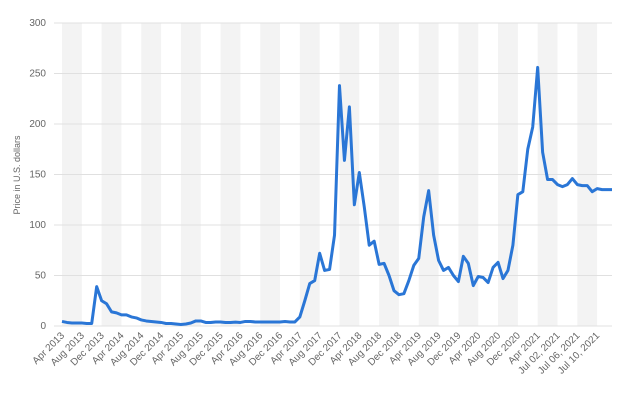 Image resolution: width=624 pixels, height=408 pixels. What do you see at coordinates (37, 124) in the screenshot?
I see `y-tick-label: 200` at bounding box center [37, 124].